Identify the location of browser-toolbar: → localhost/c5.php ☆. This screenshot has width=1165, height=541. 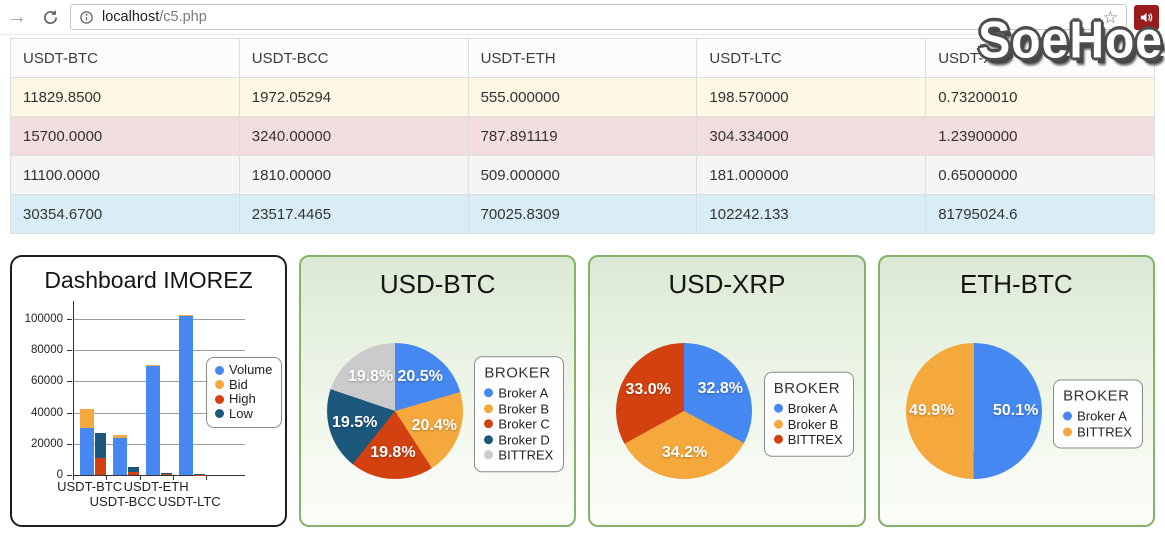
(582, 17).